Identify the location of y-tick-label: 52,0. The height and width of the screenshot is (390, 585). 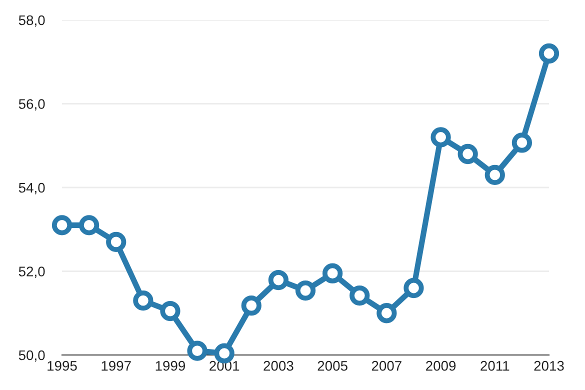
(31, 272).